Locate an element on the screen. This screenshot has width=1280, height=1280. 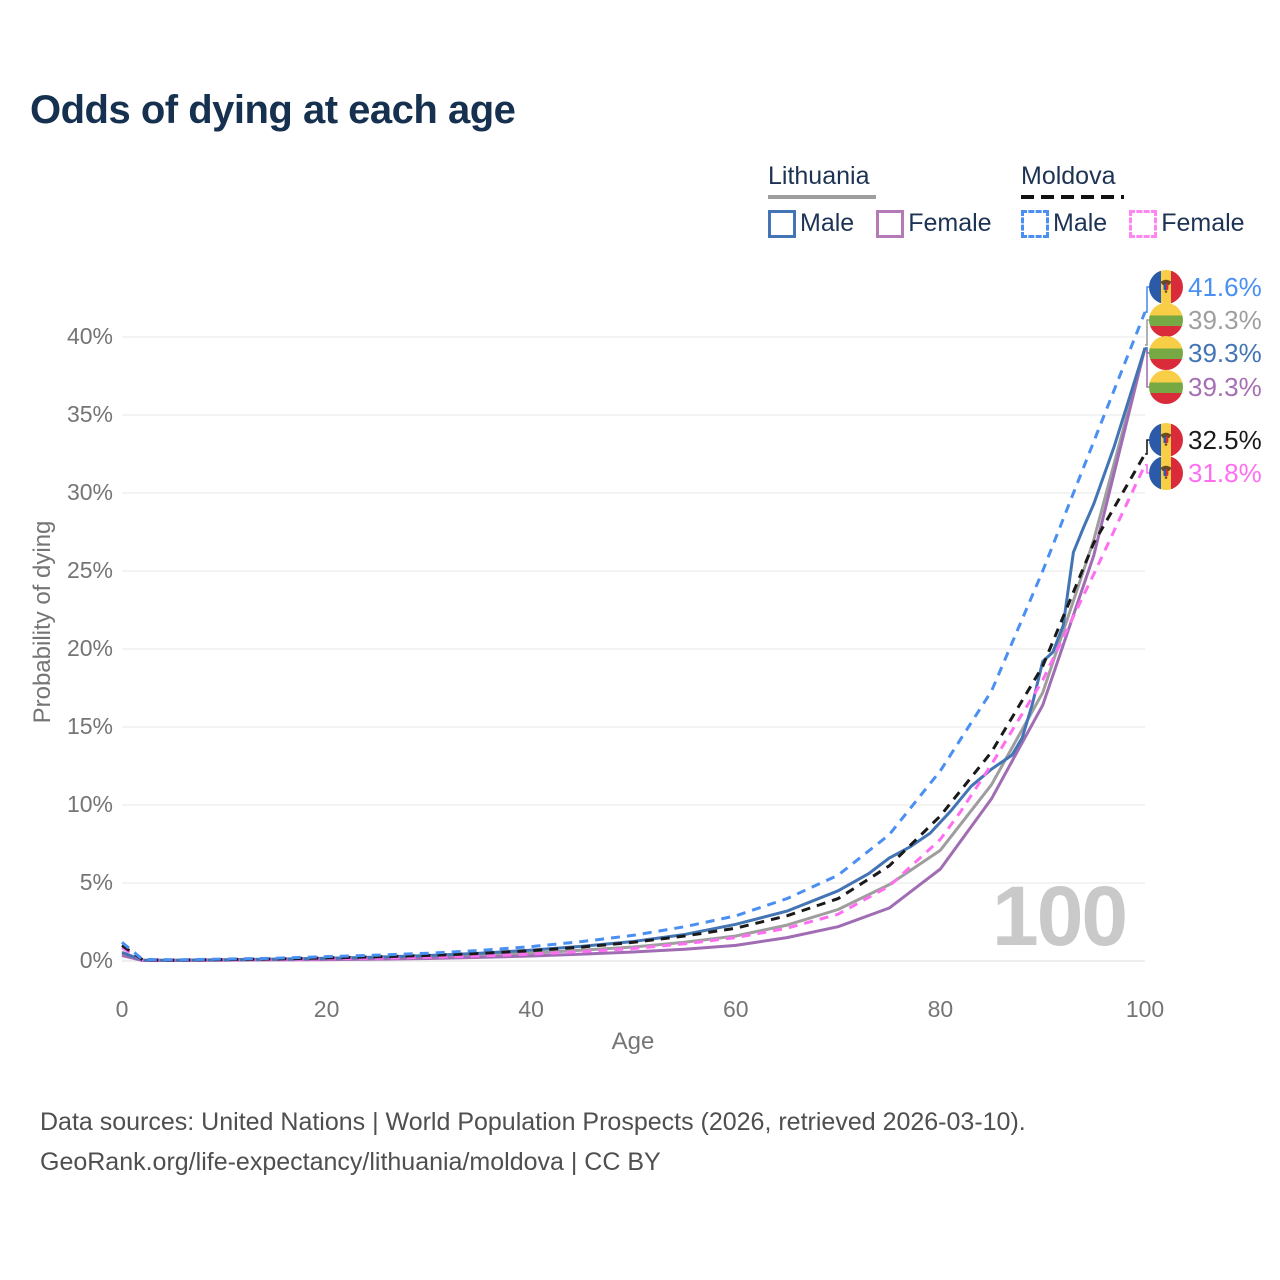
legend-checkbox-moldova-female is located at coordinates (1143, 223).